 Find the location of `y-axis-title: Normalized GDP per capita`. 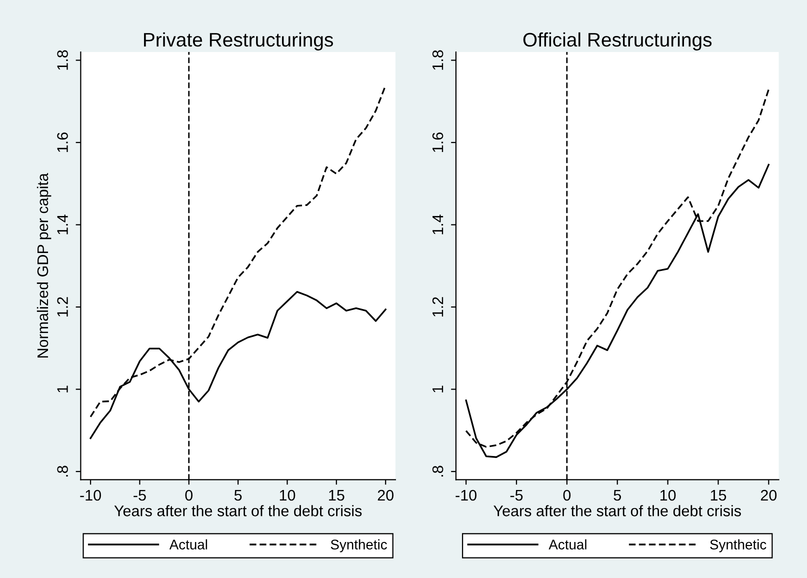

y-axis-title: Normalized GDP per capita is located at coordinates (44, 265).